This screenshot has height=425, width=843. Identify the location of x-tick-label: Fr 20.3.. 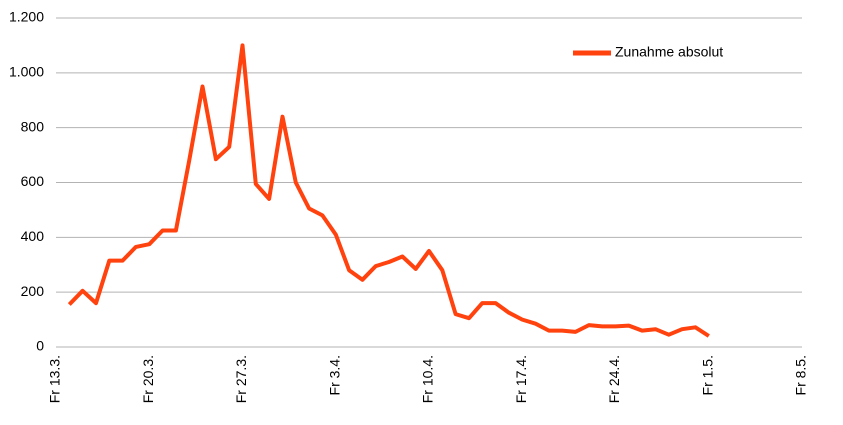
(148, 379).